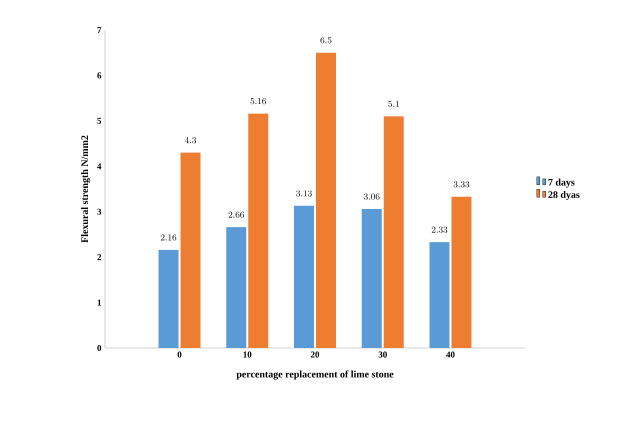 The height and width of the screenshot is (443, 623). I want to click on y-axis-title: Flexural strength N/mm2, so click(85, 189).